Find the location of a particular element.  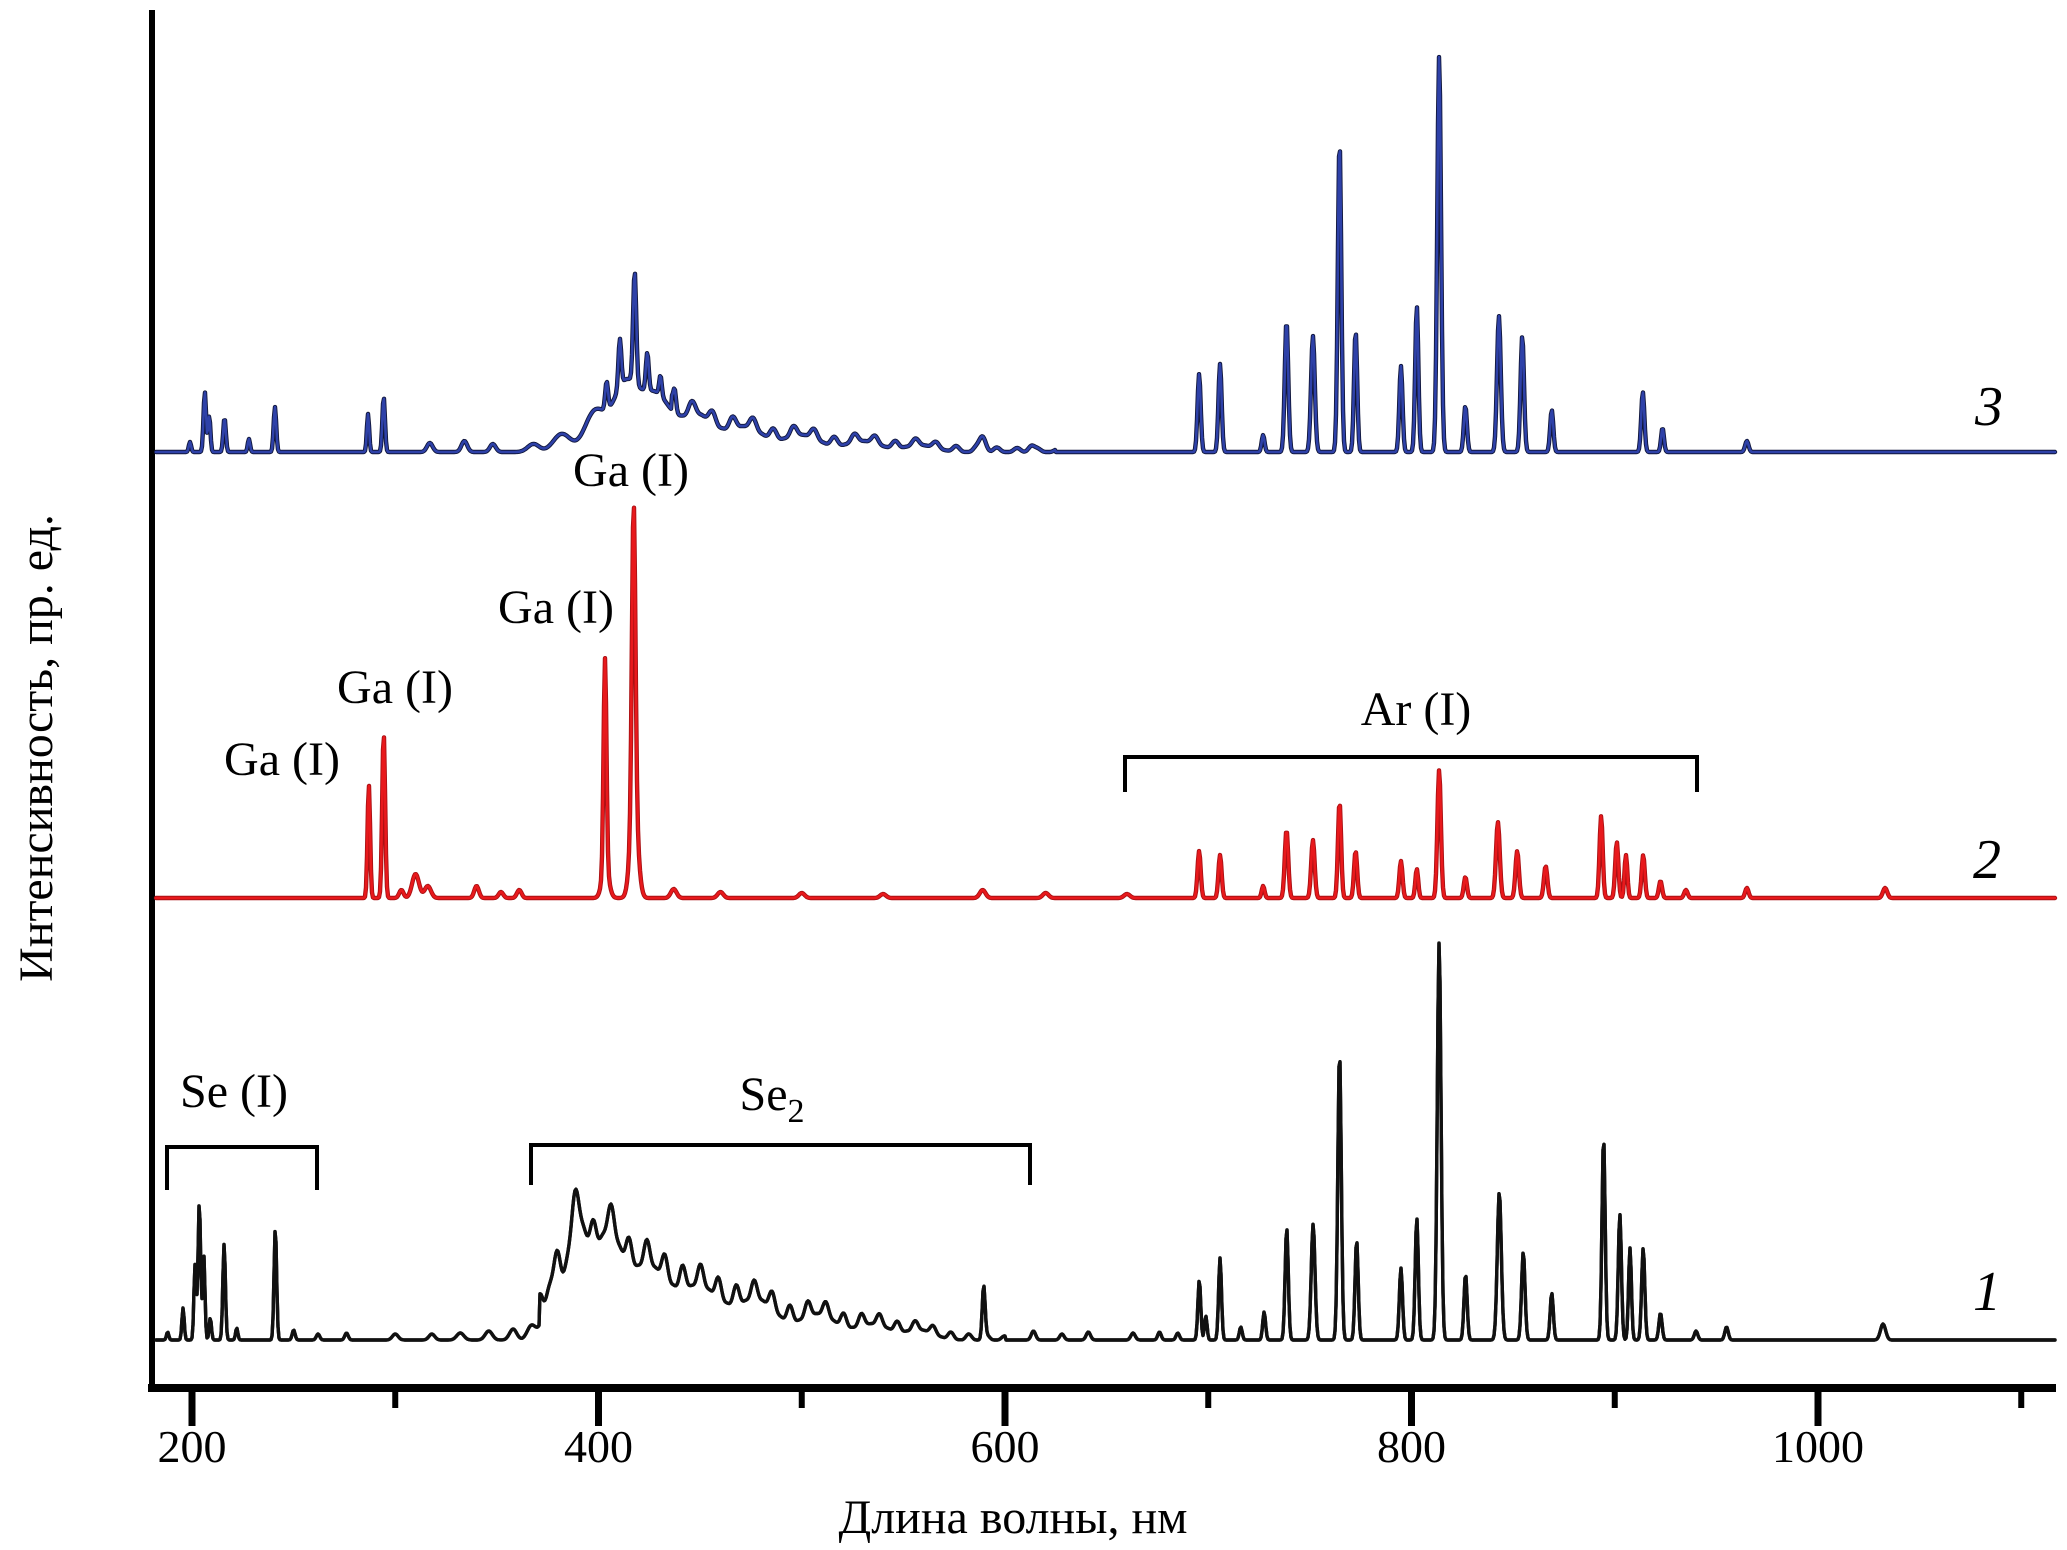

tick-label-1000: 1000 is located at coordinates (1818, 1446).